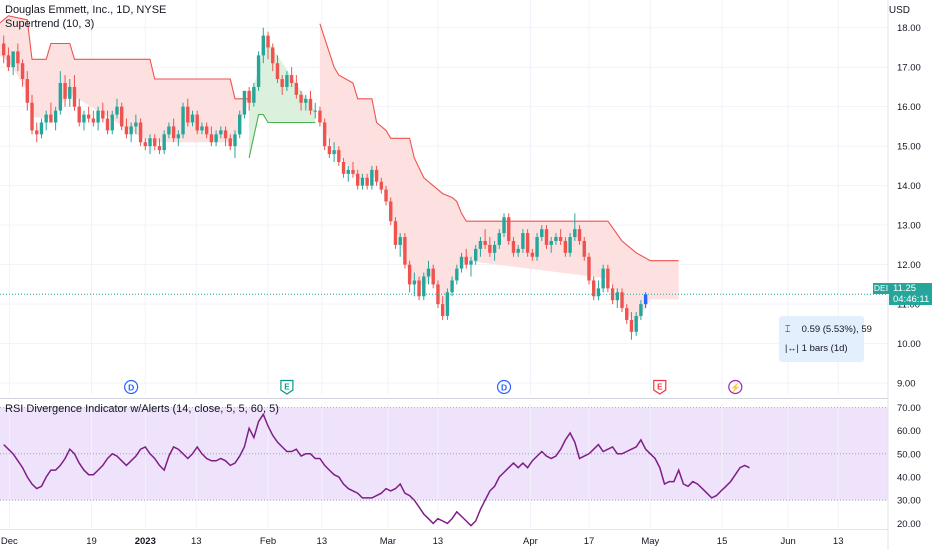 This screenshot has width=932, height=555. What do you see at coordinates (909, 186) in the screenshot?
I see `price-tick-label: 14.00` at bounding box center [909, 186].